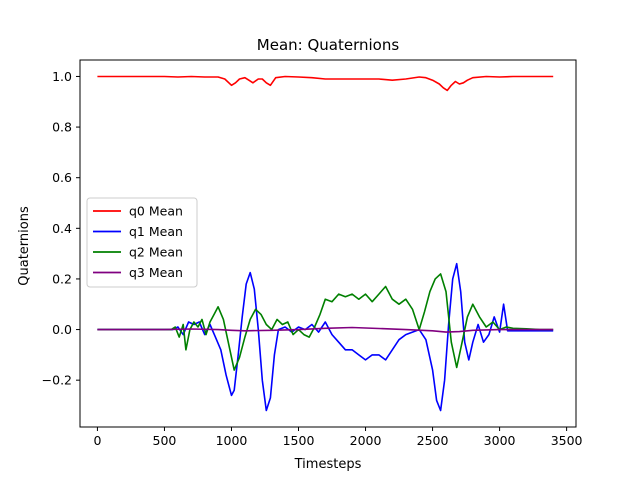 The height and width of the screenshot is (480, 640). I want to click on legend-entry: q0 Mean, so click(156, 211).